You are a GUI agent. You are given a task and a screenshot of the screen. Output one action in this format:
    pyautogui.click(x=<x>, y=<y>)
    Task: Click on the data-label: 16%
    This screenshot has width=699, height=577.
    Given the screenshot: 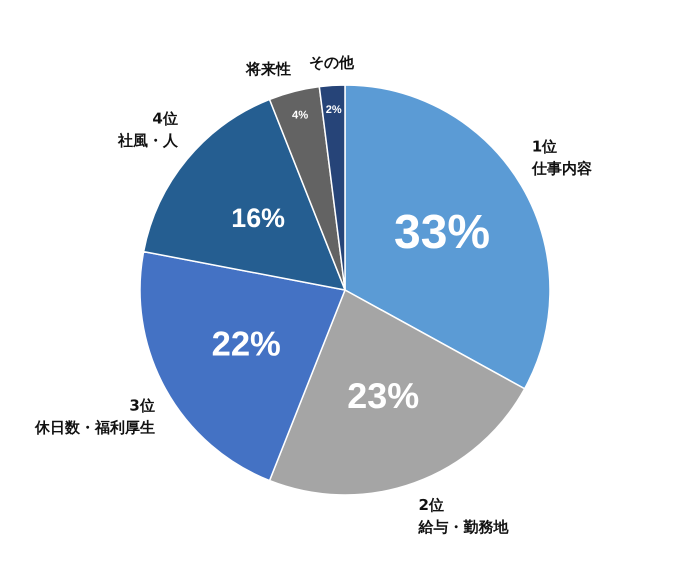 What is the action you would take?
    pyautogui.click(x=258, y=218)
    